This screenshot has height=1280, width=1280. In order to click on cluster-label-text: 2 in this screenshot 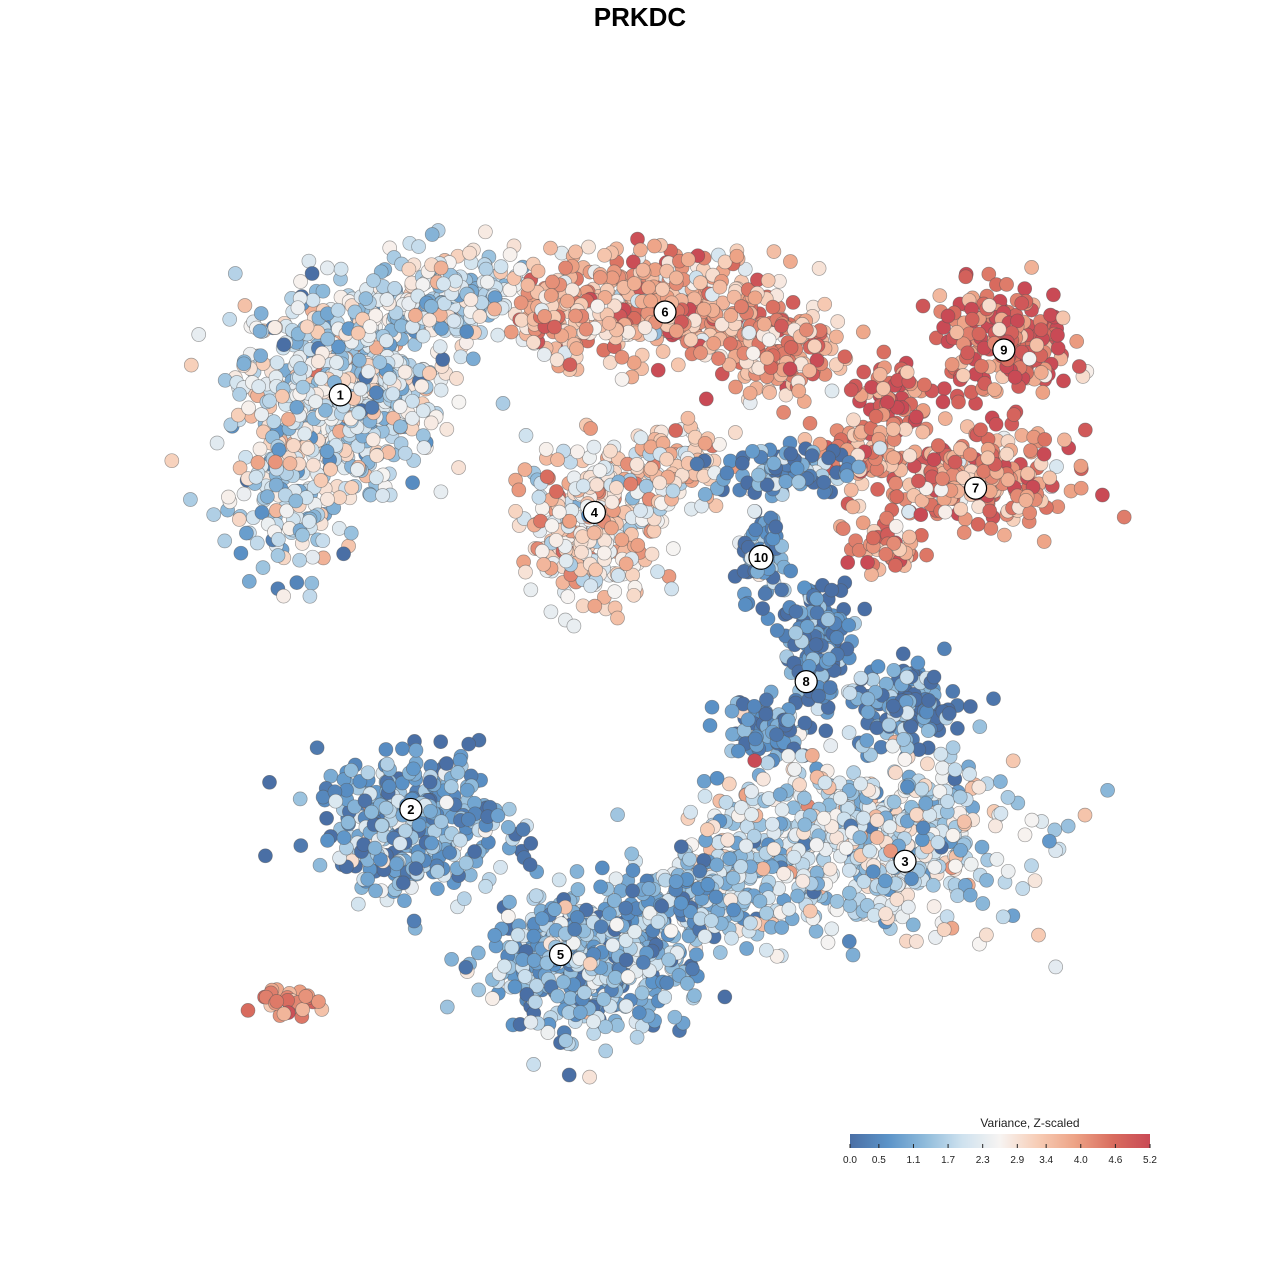, I will do `click(410, 809)`.